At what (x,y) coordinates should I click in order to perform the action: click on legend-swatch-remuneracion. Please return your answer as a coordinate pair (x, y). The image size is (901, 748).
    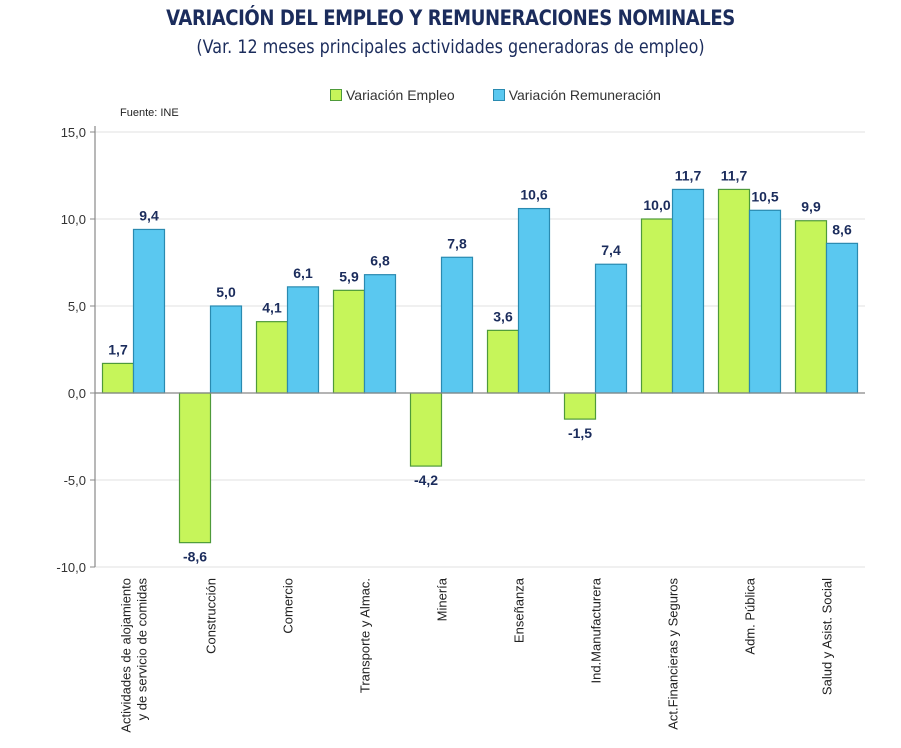
    Looking at the image, I should click on (498, 95).